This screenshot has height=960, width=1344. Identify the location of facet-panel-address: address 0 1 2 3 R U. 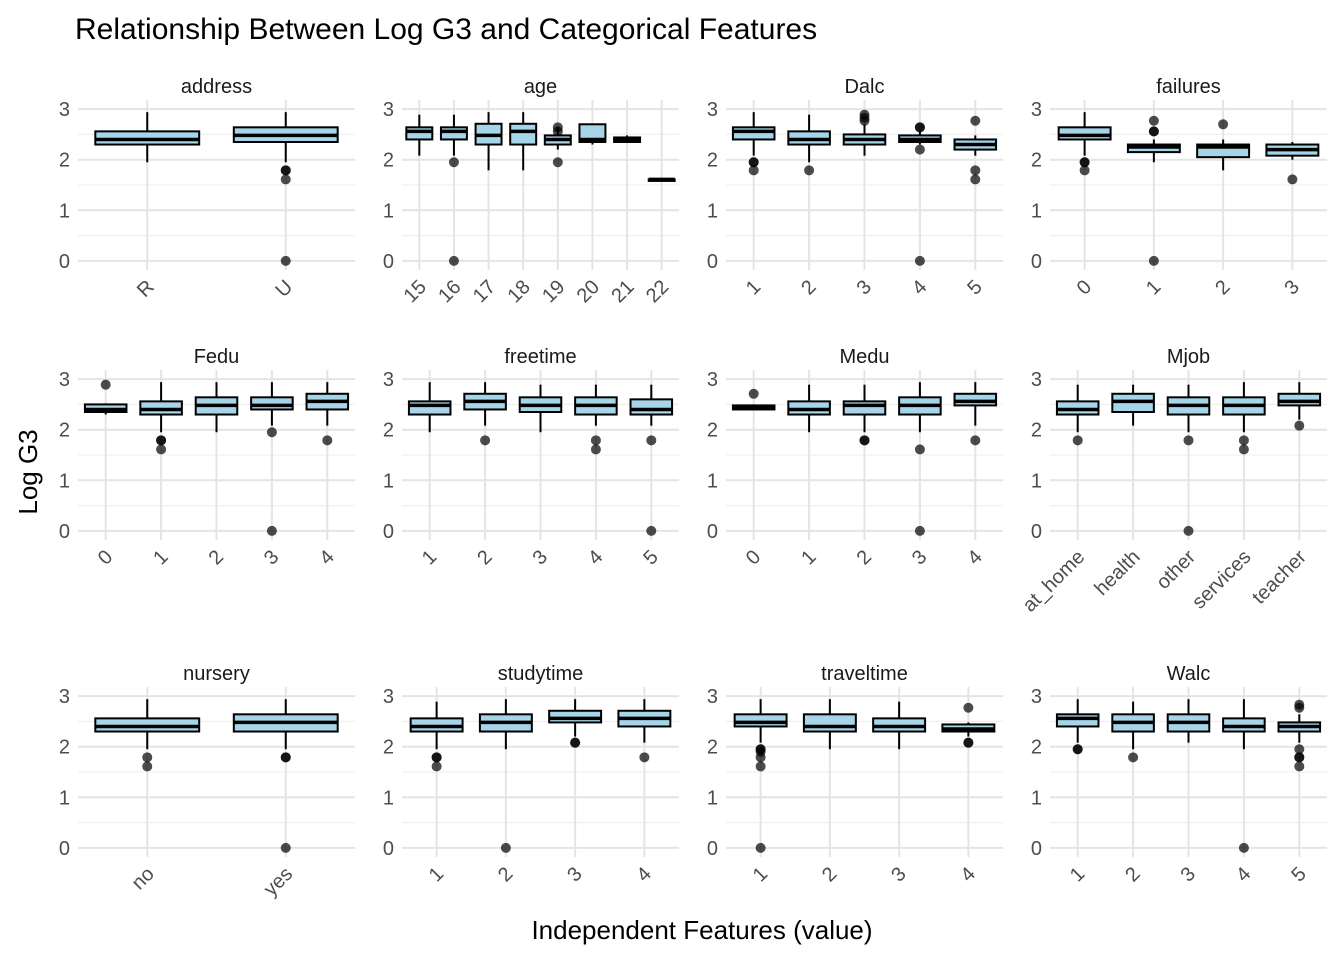
(207, 189).